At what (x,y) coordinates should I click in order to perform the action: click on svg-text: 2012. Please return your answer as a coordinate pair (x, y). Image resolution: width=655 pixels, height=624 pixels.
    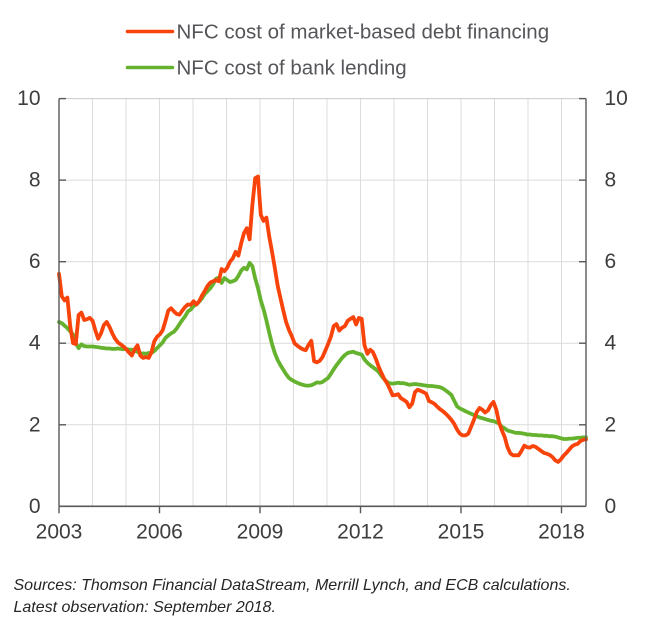
    Looking at the image, I should click on (360, 532).